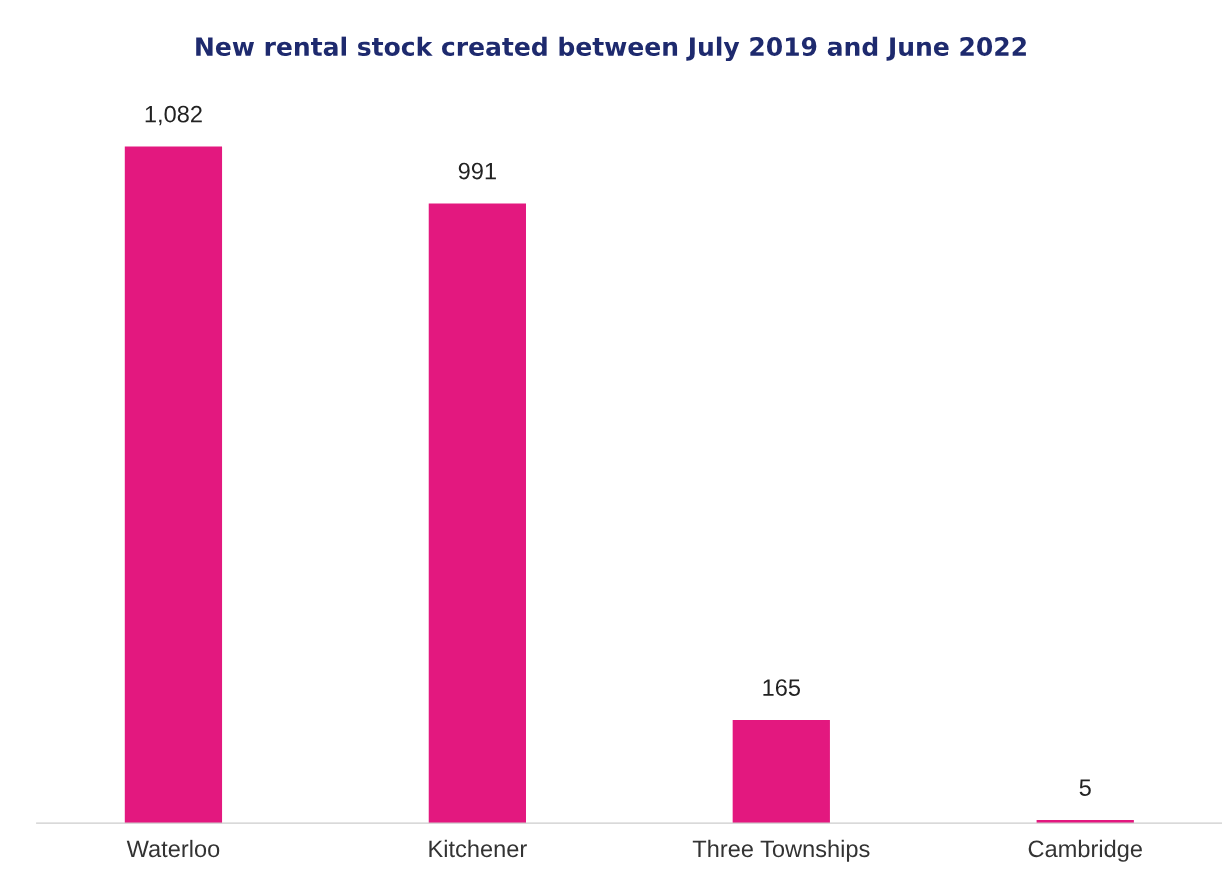 This screenshot has width=1222, height=888. What do you see at coordinates (478, 848) in the screenshot?
I see `x-tick-label: Kitchener` at bounding box center [478, 848].